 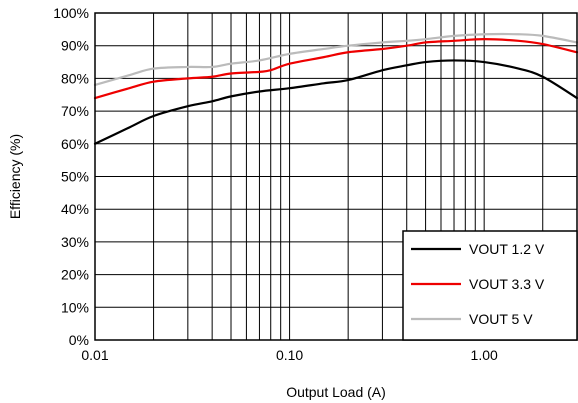 What do you see at coordinates (507, 249) in the screenshot?
I see `legend-entry: VOUT 1.2 V` at bounding box center [507, 249].